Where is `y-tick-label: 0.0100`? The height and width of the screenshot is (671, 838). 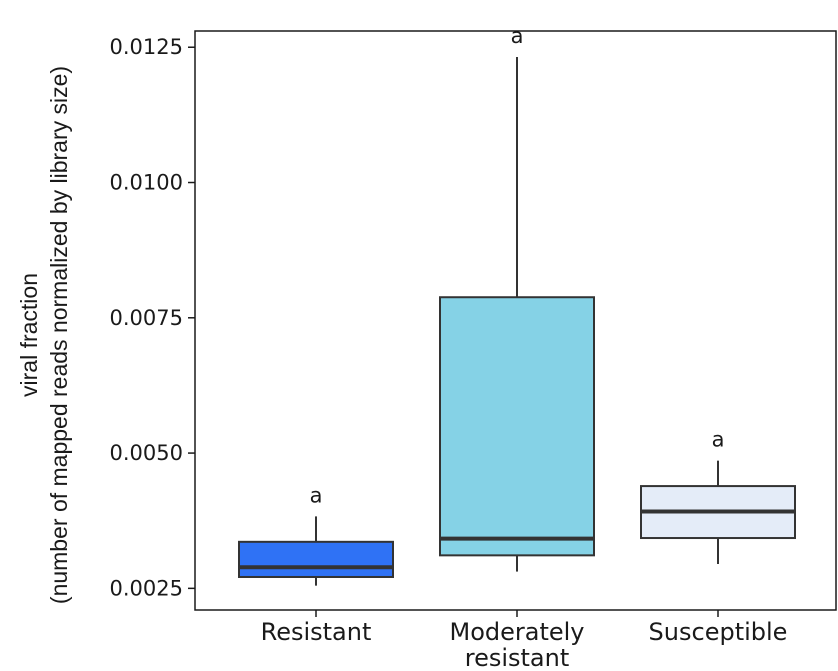
y-tick-label: 0.0100 is located at coordinates (146, 183).